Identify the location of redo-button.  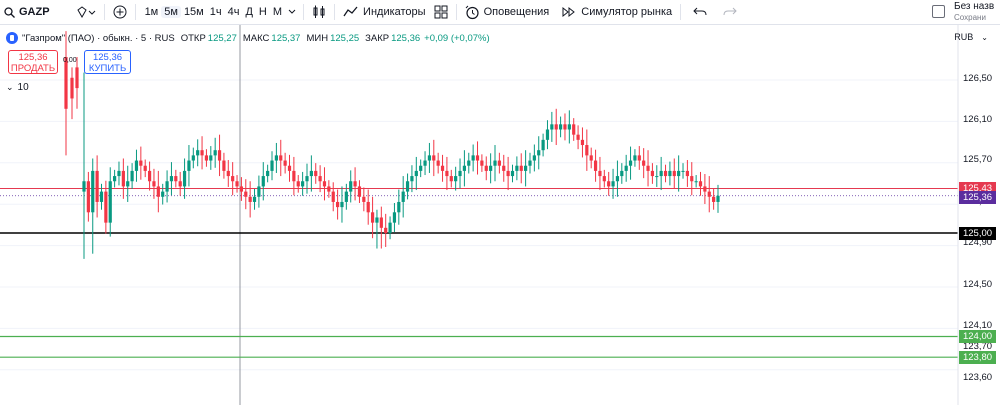
(730, 12).